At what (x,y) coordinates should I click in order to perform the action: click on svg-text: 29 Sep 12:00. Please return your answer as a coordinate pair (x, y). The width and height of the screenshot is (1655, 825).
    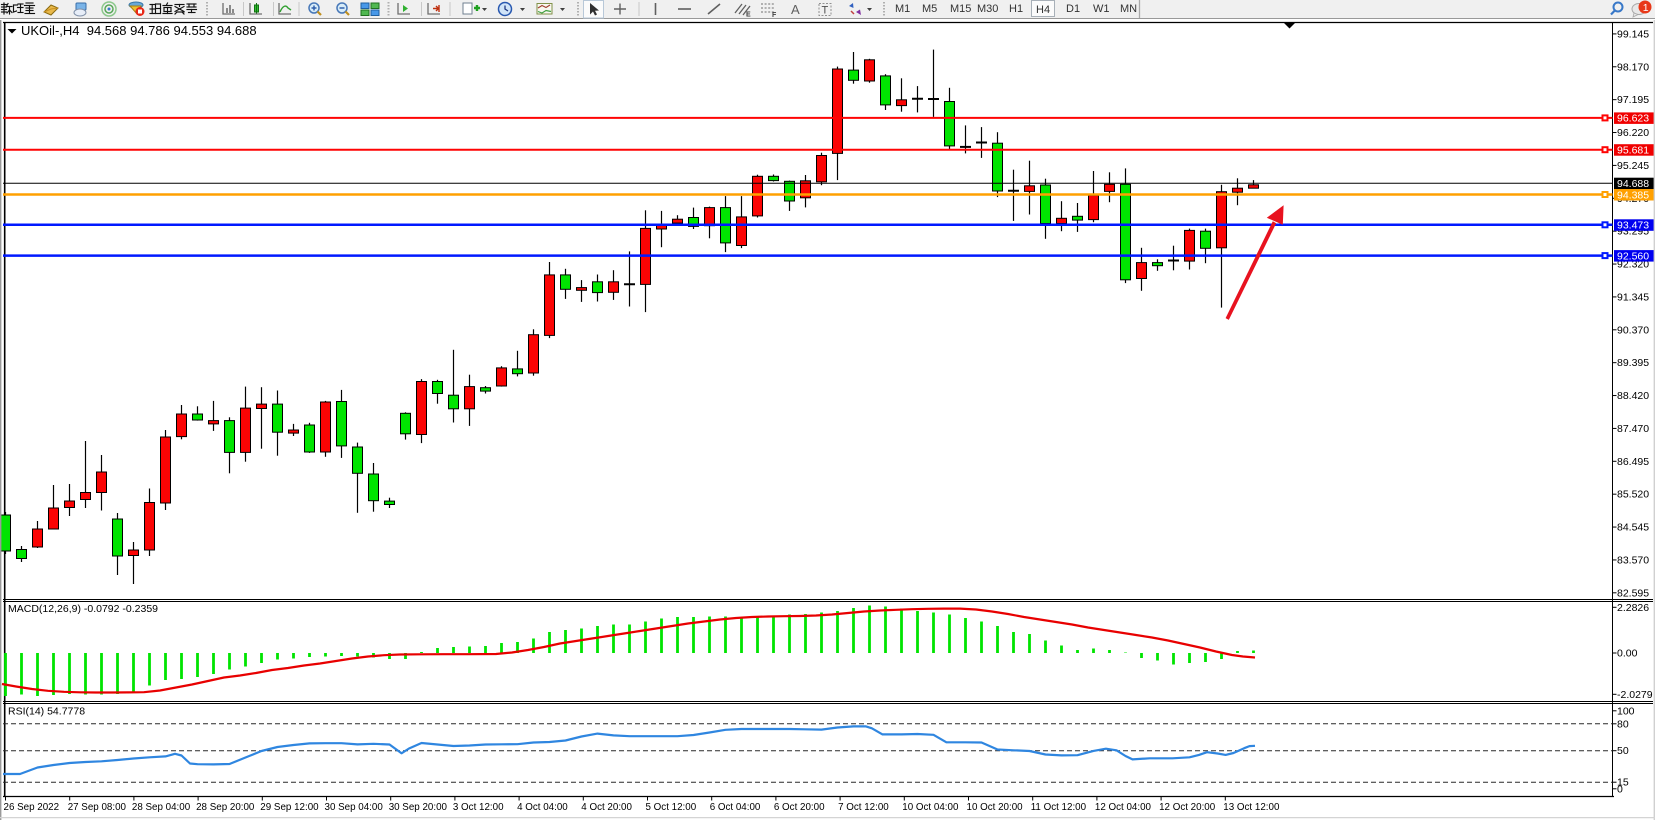
    Looking at the image, I should click on (289, 807).